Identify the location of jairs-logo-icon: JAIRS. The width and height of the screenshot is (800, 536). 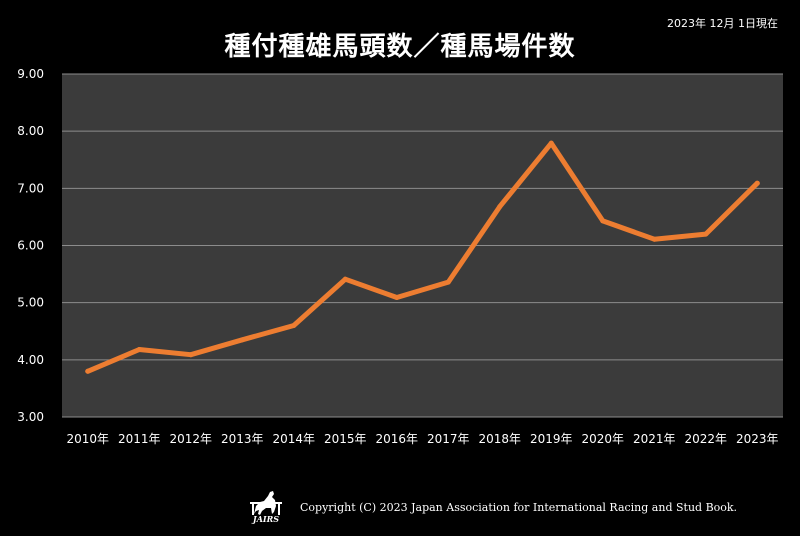
(266, 507).